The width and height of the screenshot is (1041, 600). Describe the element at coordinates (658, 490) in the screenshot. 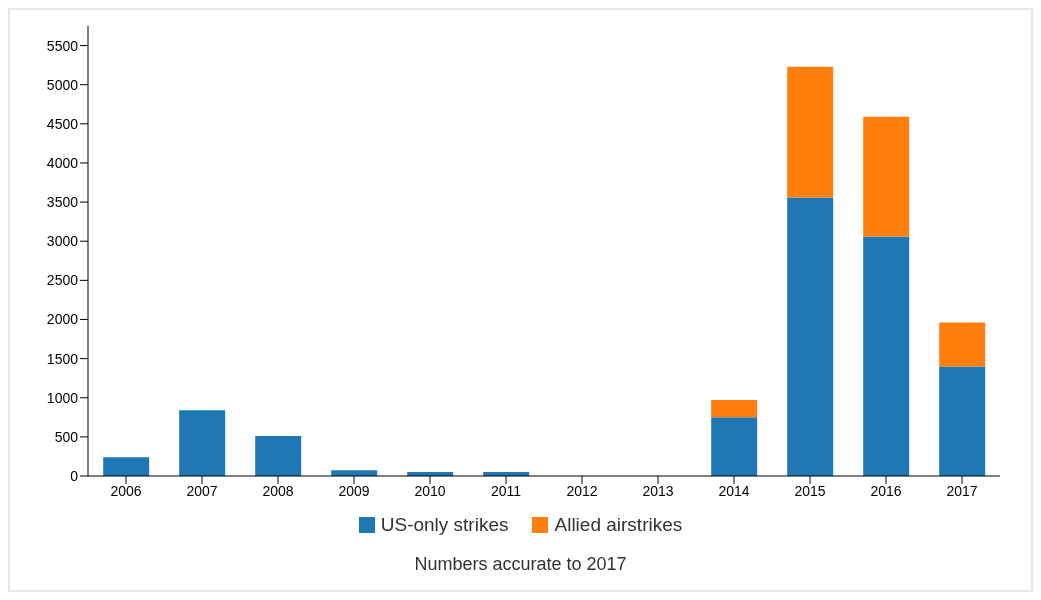

I see `x-tick-label: 2013` at that location.